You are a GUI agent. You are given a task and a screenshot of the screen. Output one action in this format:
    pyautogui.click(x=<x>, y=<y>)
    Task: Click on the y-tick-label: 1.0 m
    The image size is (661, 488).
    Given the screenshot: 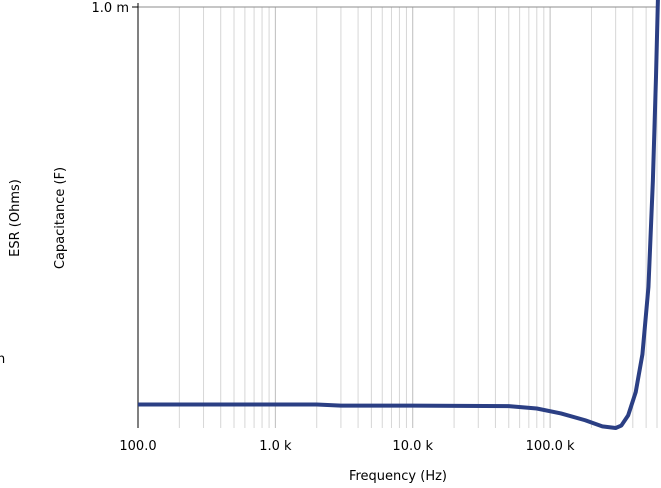 What is the action you would take?
    pyautogui.click(x=110, y=8)
    